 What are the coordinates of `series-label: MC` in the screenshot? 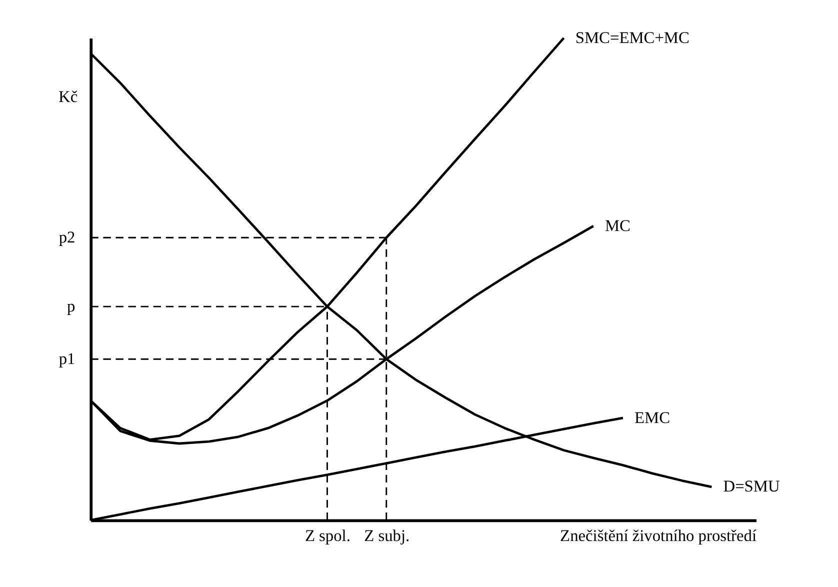 It's located at (617, 225).